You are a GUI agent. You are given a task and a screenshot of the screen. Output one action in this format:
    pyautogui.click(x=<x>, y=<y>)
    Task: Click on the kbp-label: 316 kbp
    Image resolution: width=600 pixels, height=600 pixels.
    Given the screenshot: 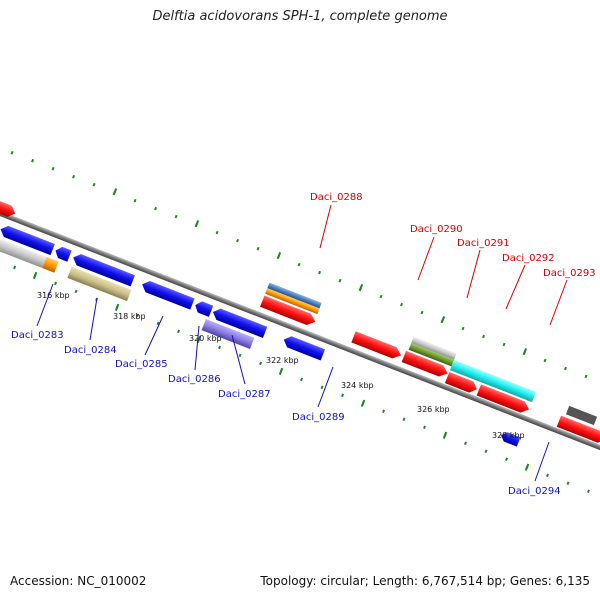 What is the action you would take?
    pyautogui.click(x=53, y=295)
    